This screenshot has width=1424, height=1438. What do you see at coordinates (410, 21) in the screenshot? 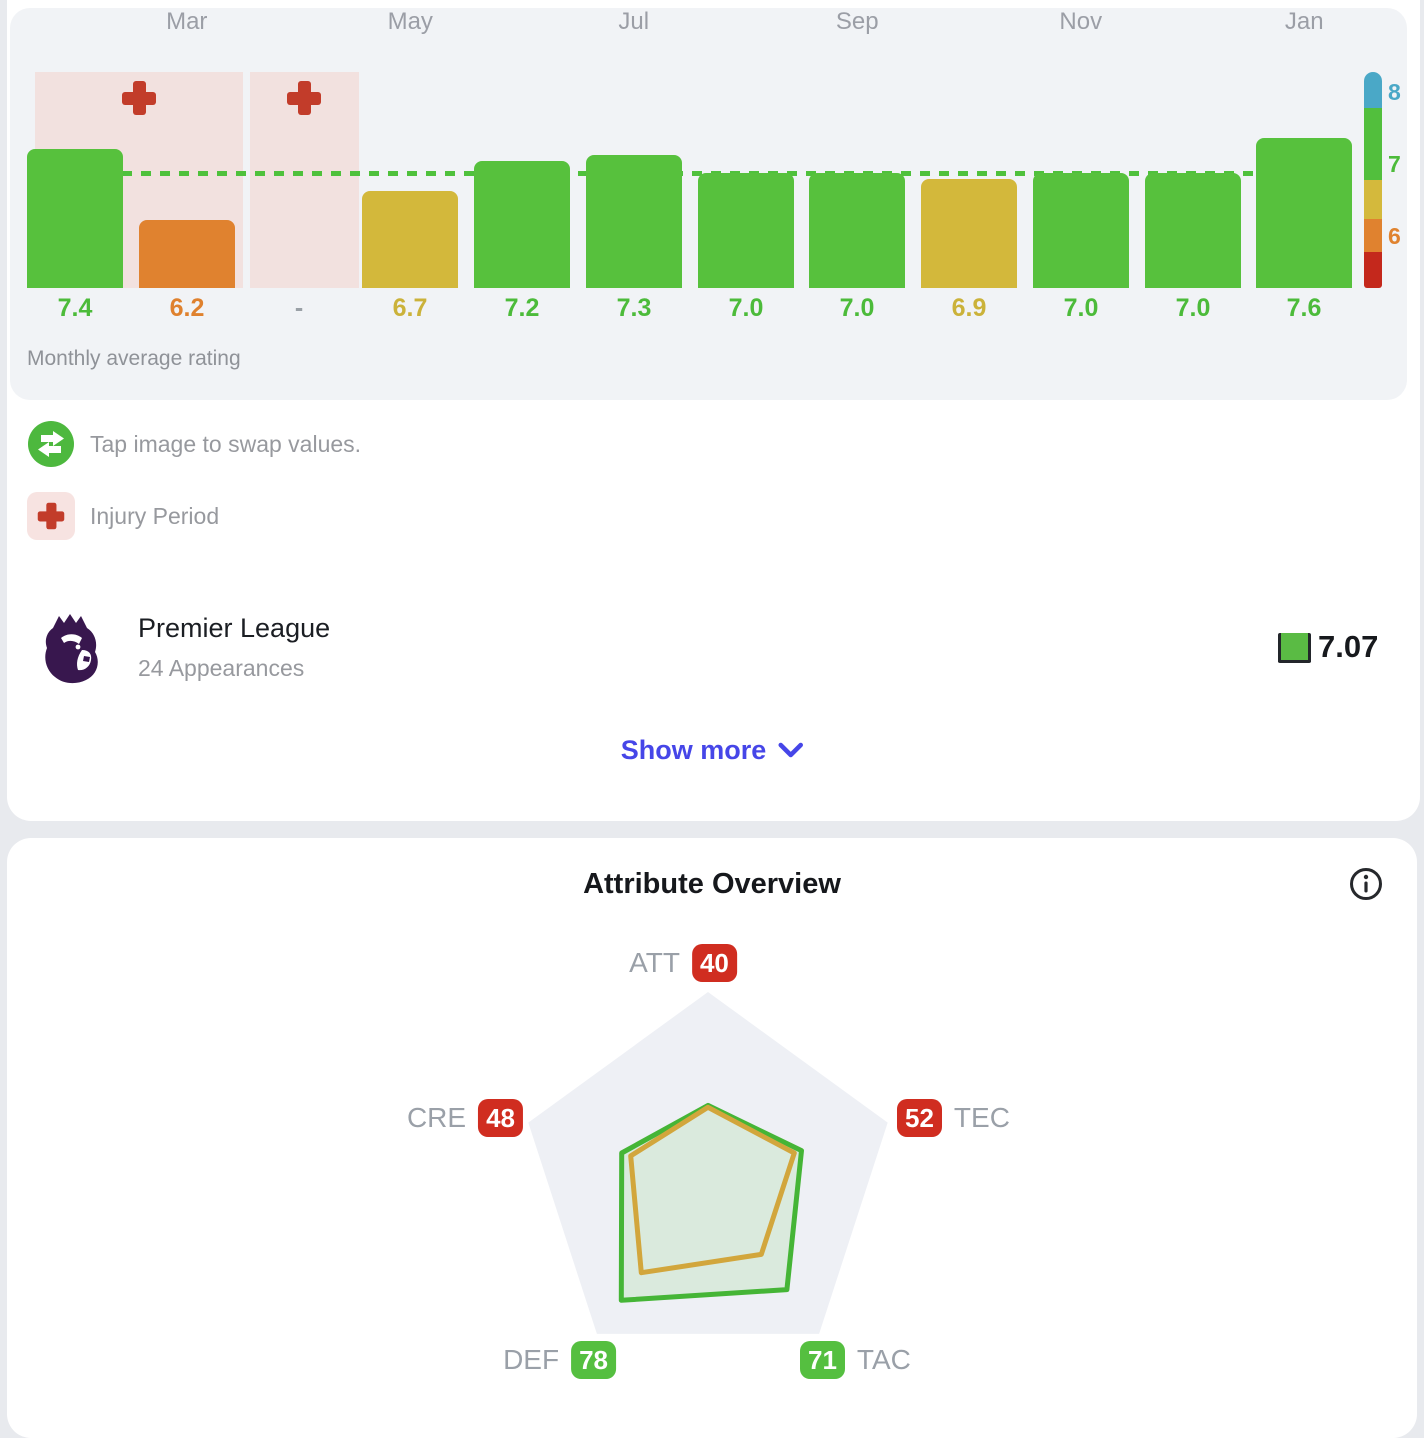
I see `month-axis-label: May` at bounding box center [410, 21].